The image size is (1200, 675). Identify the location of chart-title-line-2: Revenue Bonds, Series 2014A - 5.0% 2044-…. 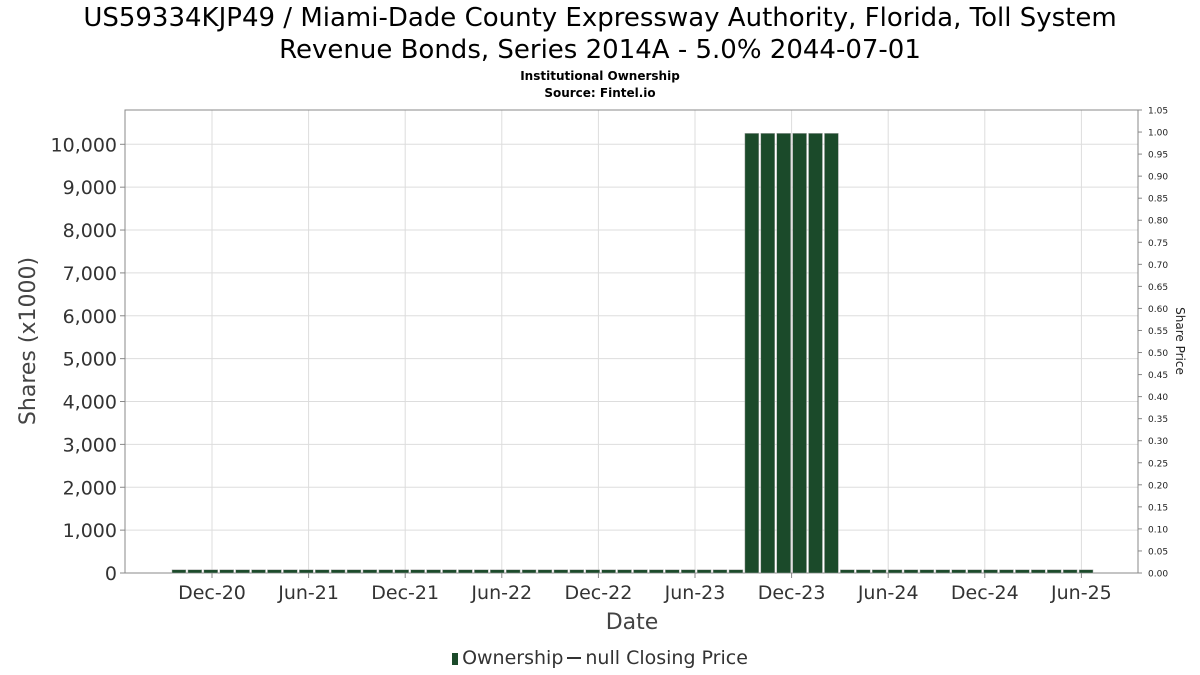
(600, 50).